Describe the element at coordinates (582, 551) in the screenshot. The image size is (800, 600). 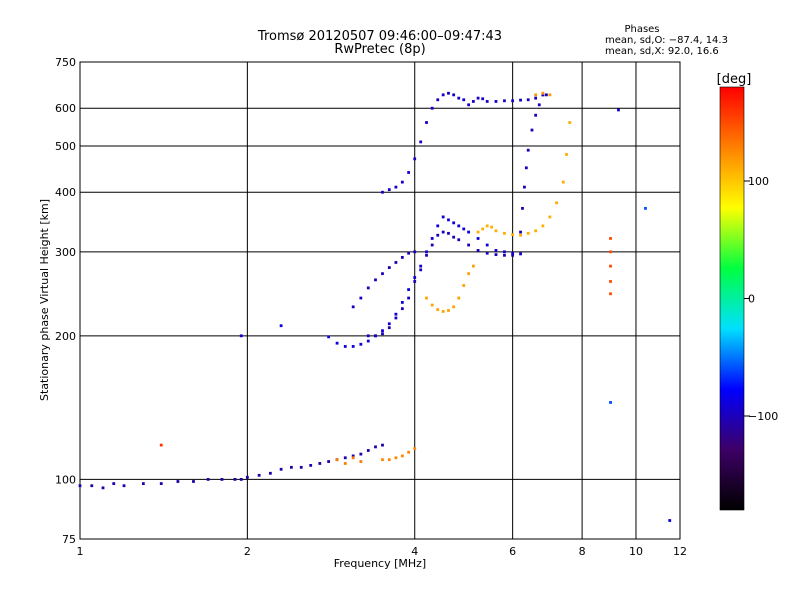
I see `x-tick-label: 8` at that location.